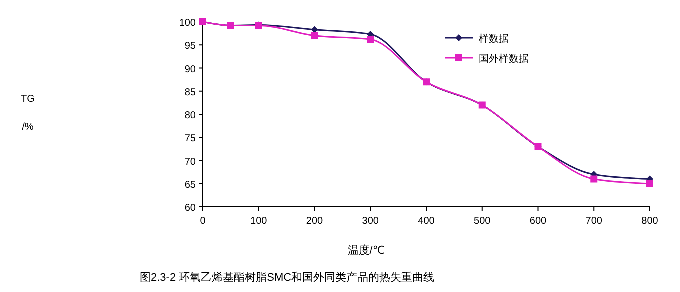 This screenshot has height=292, width=680. I want to click on y-tick-label: 80, so click(190, 116).